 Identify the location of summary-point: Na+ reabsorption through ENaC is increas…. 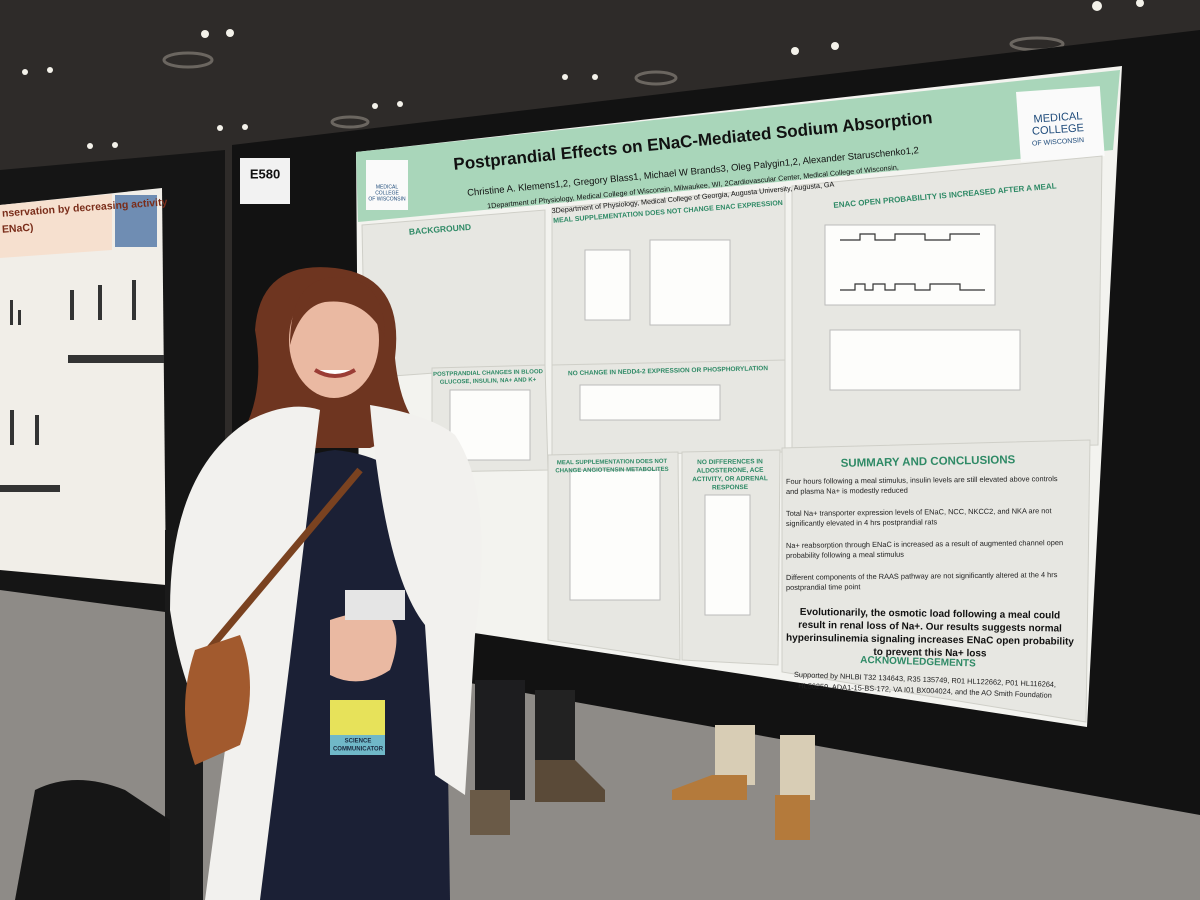
(924, 544).